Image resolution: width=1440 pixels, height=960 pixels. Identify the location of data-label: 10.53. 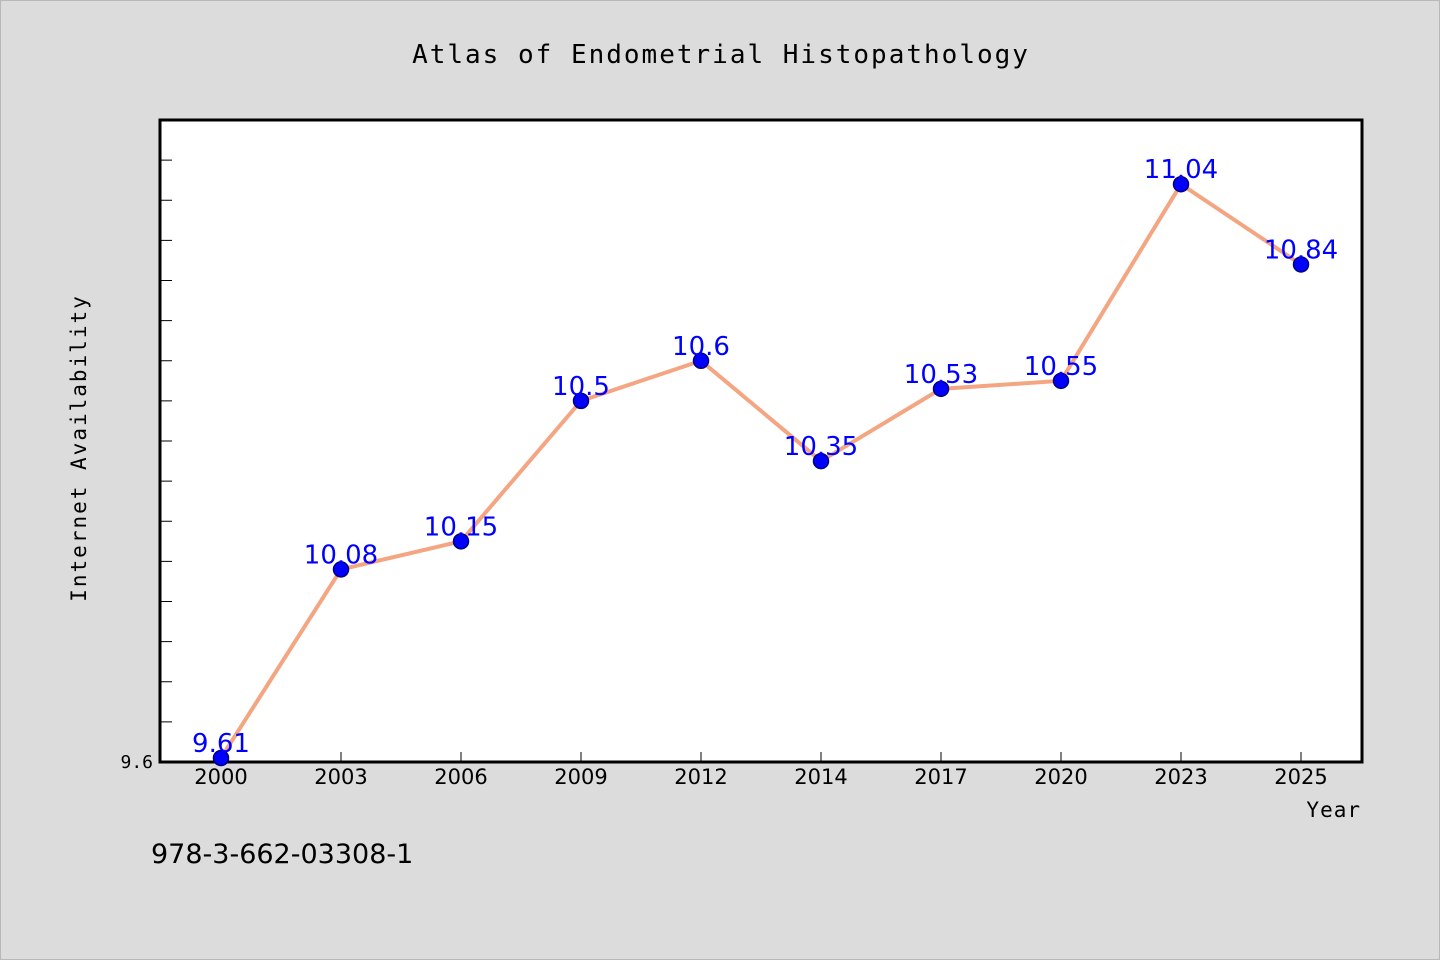
(941, 375).